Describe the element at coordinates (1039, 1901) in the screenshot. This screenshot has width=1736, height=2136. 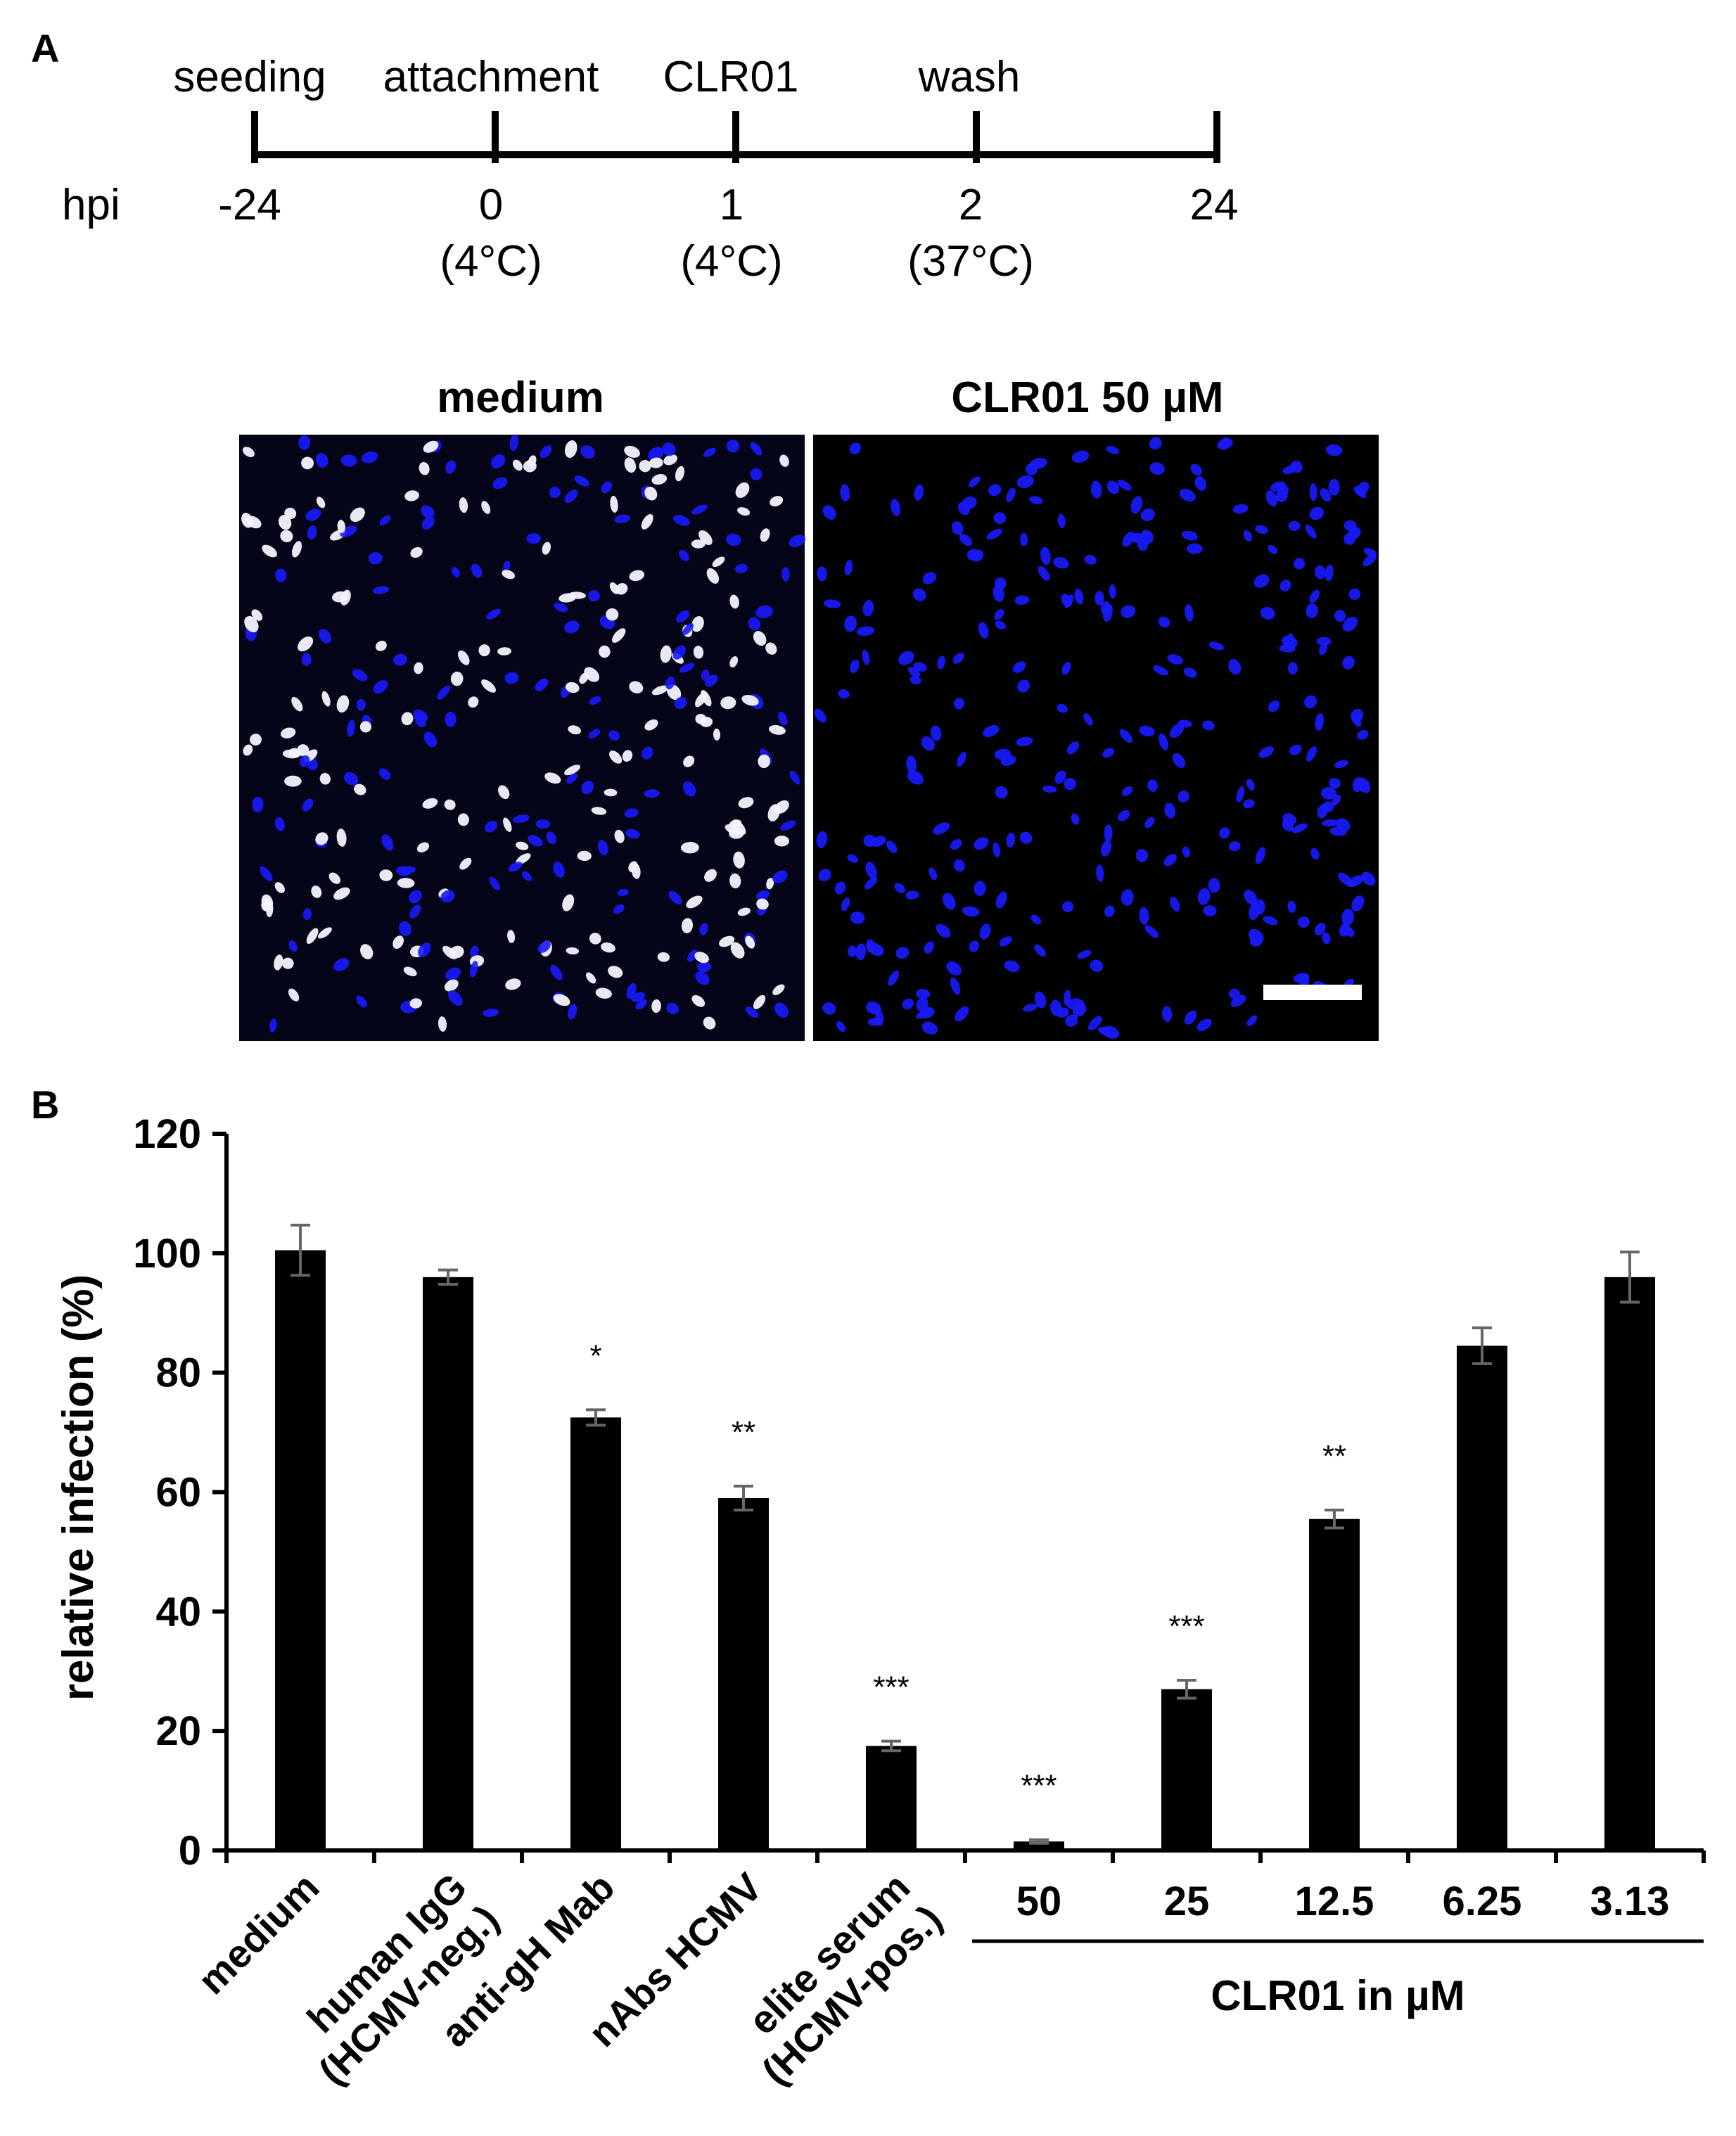
I see `x-tick-label: 50` at that location.